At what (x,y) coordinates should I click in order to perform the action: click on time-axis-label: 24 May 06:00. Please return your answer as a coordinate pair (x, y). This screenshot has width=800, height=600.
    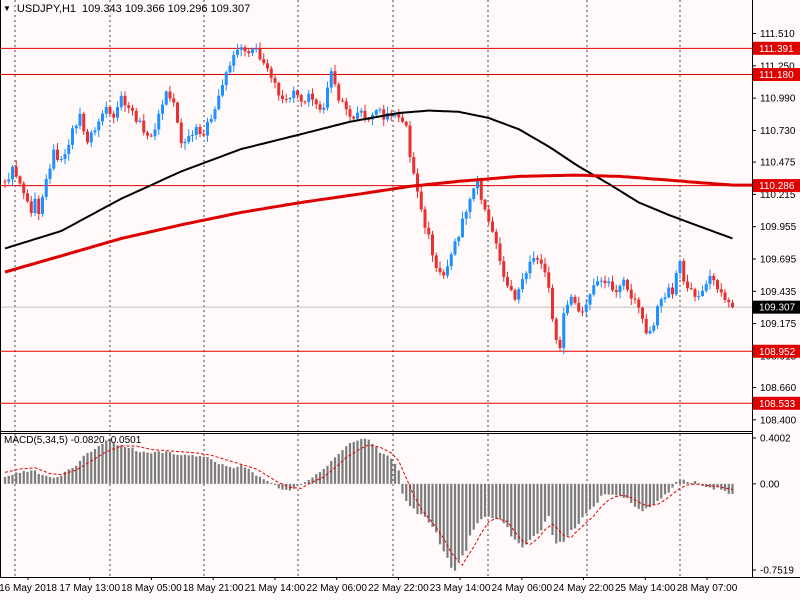
    Looking at the image, I should click on (522, 588).